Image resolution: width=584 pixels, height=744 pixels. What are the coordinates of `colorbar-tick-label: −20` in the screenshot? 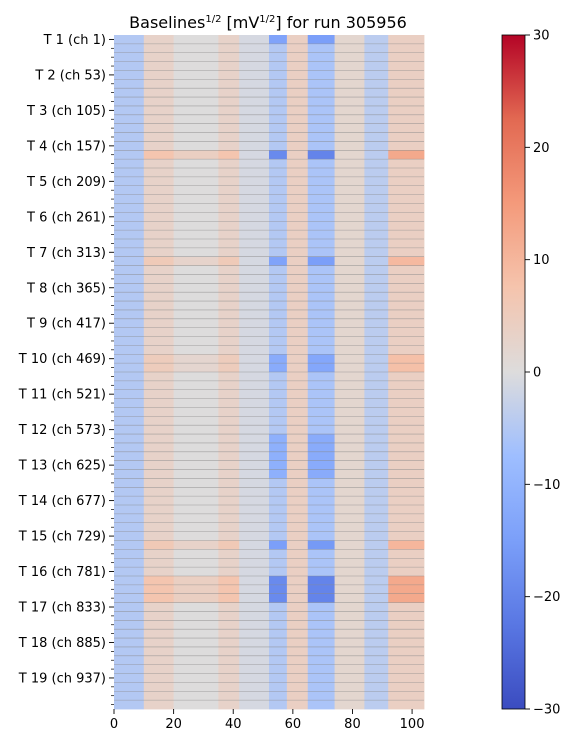 It's located at (546, 597).